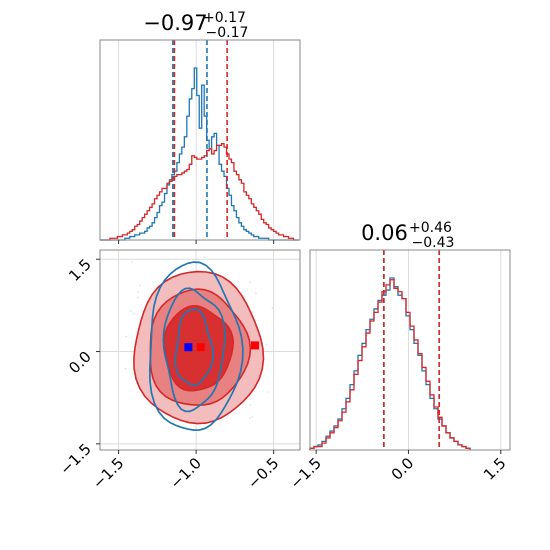  I want to click on title-param-1-sup: +0.17, so click(224, 18).